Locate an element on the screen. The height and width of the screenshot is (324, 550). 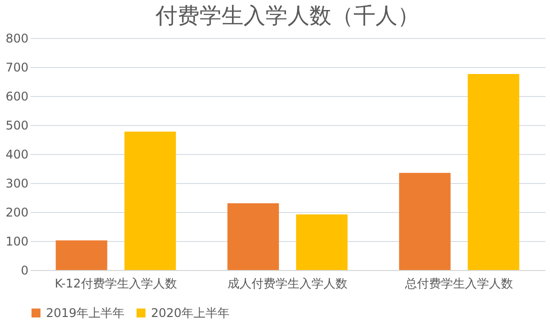
y-tick-label: 500 is located at coordinates (17, 125).